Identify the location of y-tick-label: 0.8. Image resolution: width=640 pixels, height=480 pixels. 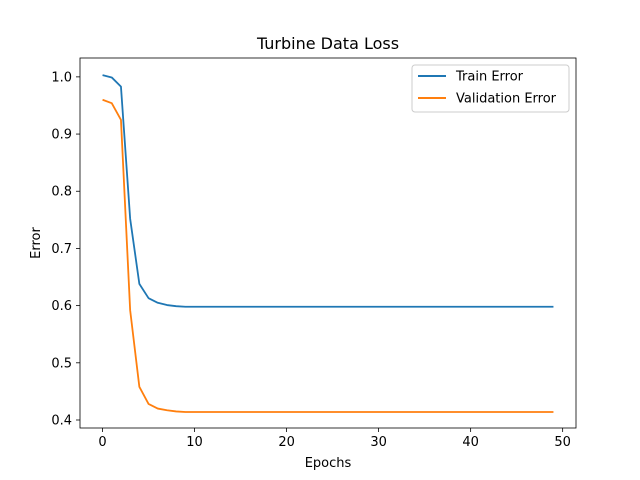
(61, 192).